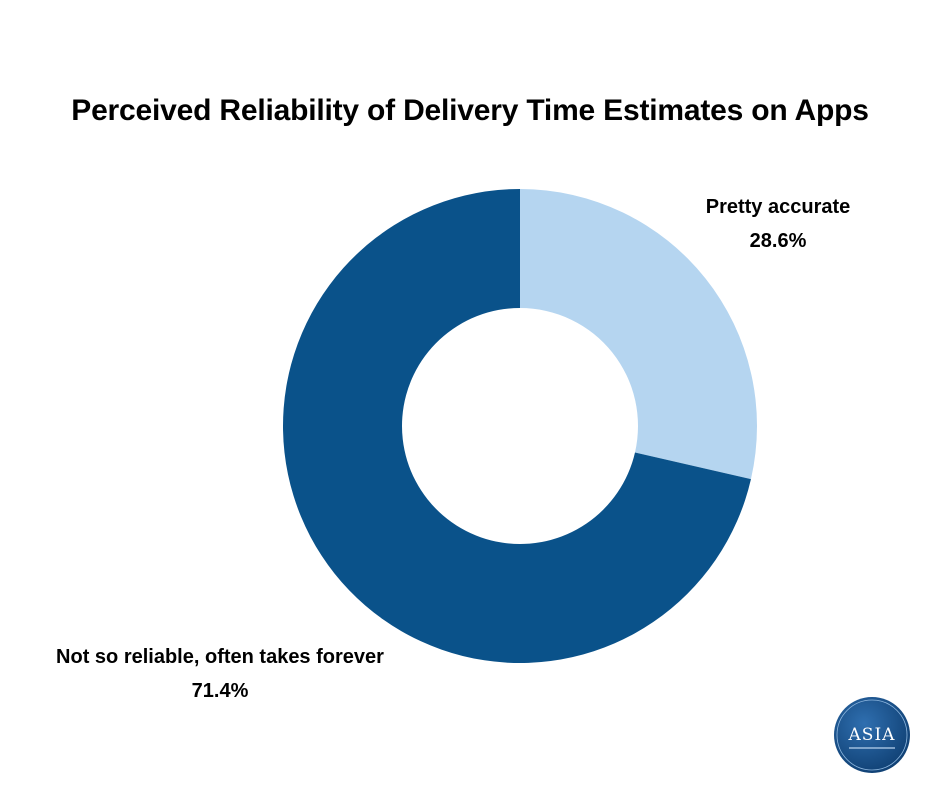 The height and width of the screenshot is (788, 940). I want to click on slice-label-value: 28.6%, so click(778, 241).